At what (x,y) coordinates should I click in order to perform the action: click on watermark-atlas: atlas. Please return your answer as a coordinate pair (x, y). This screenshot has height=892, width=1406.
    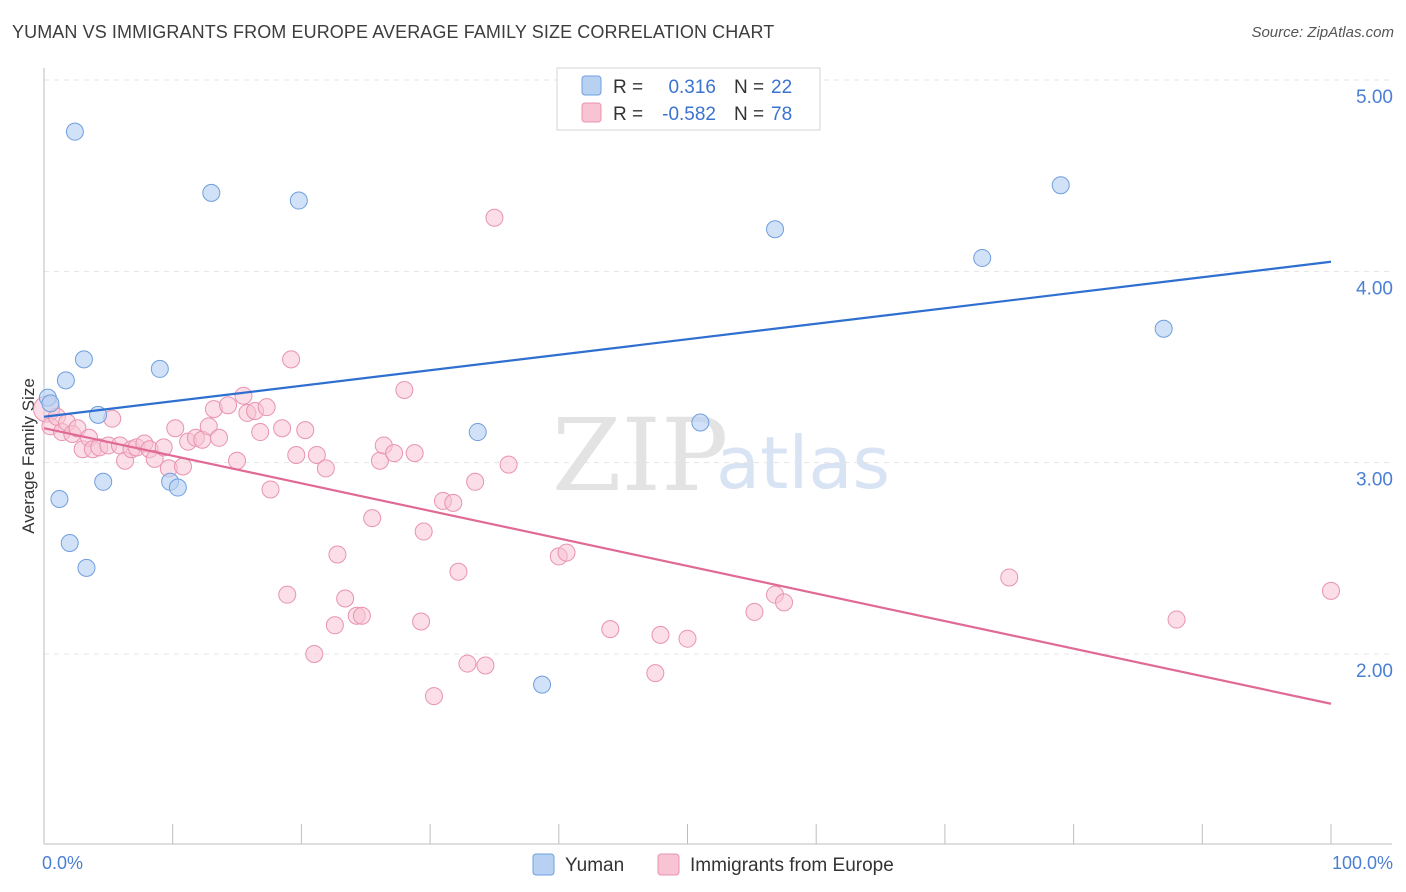
    Looking at the image, I should click on (803, 463).